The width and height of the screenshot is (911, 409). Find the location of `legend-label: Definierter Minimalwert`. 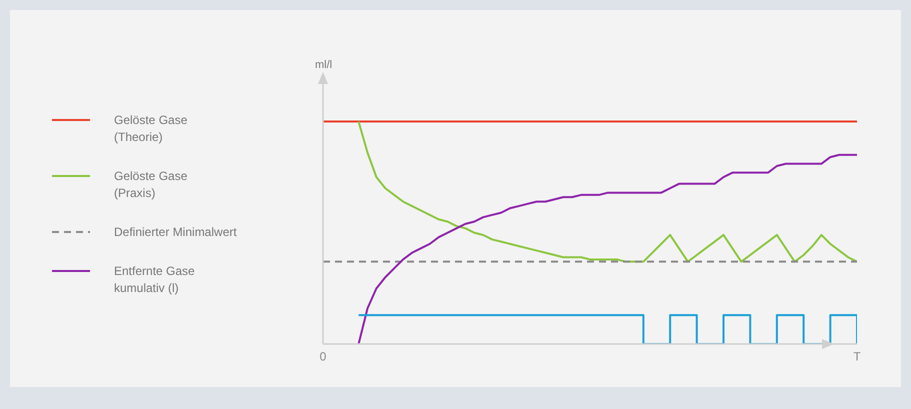

legend-label: Definierter Minimalwert is located at coordinates (175, 232).